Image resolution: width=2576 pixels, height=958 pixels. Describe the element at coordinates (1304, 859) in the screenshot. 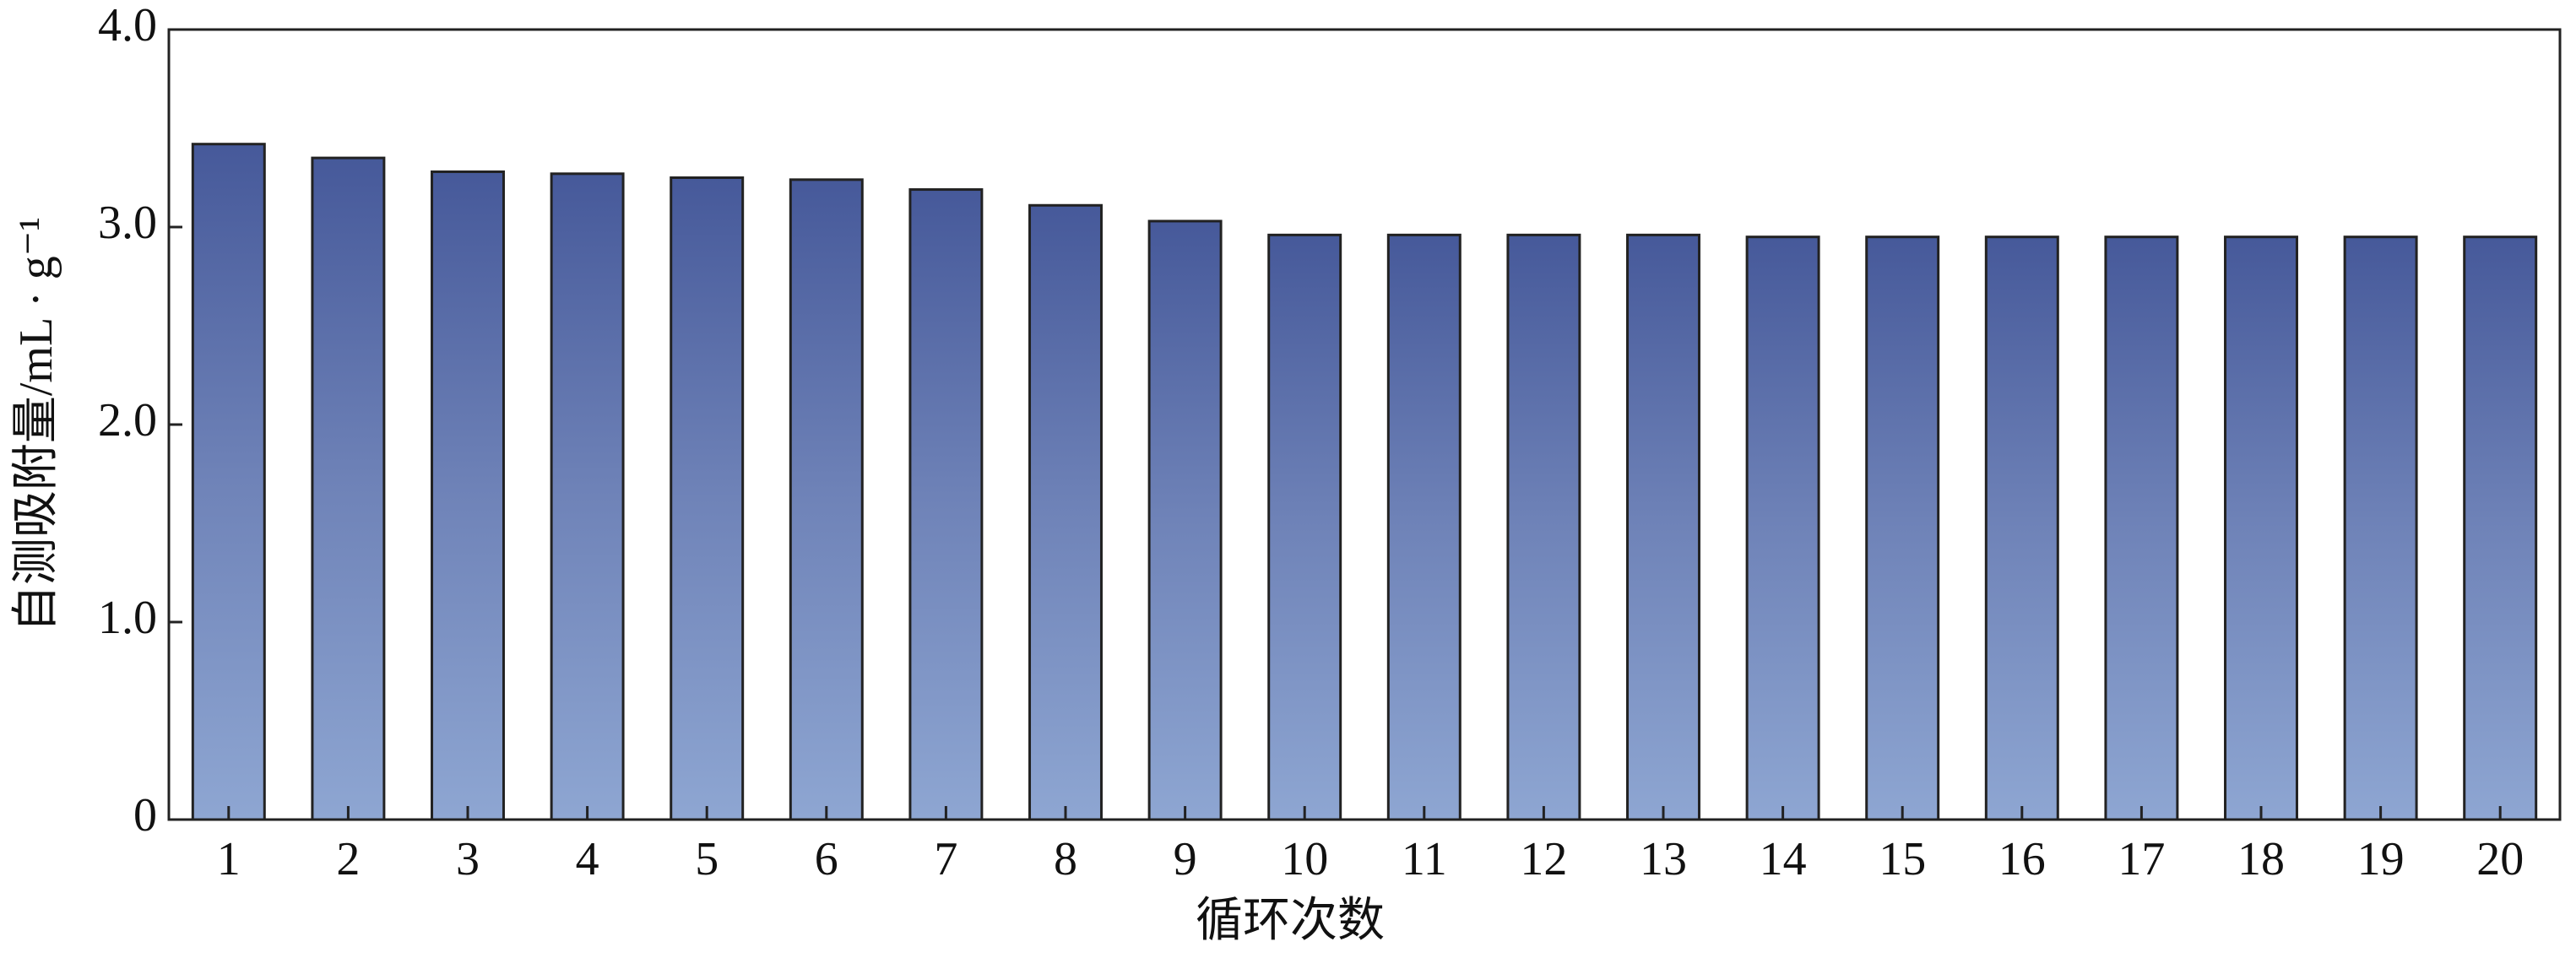

I see `x-tick-label: 10` at that location.